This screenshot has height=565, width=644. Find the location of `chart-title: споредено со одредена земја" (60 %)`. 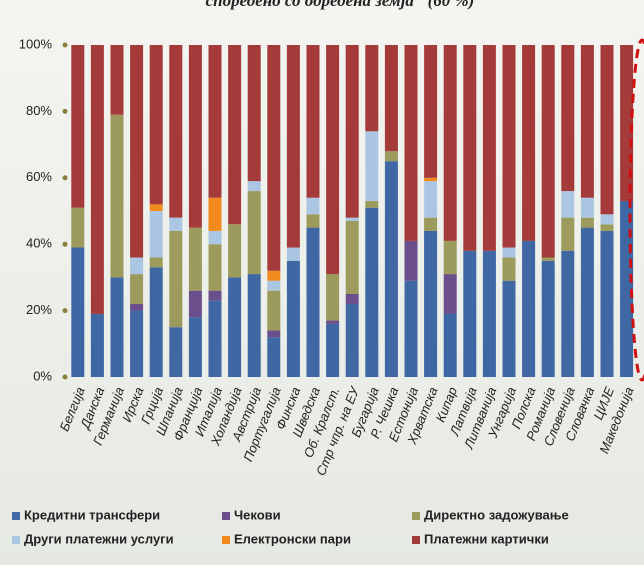

chart-title: споредено со одредена земја" (60 %) is located at coordinates (340, 5).